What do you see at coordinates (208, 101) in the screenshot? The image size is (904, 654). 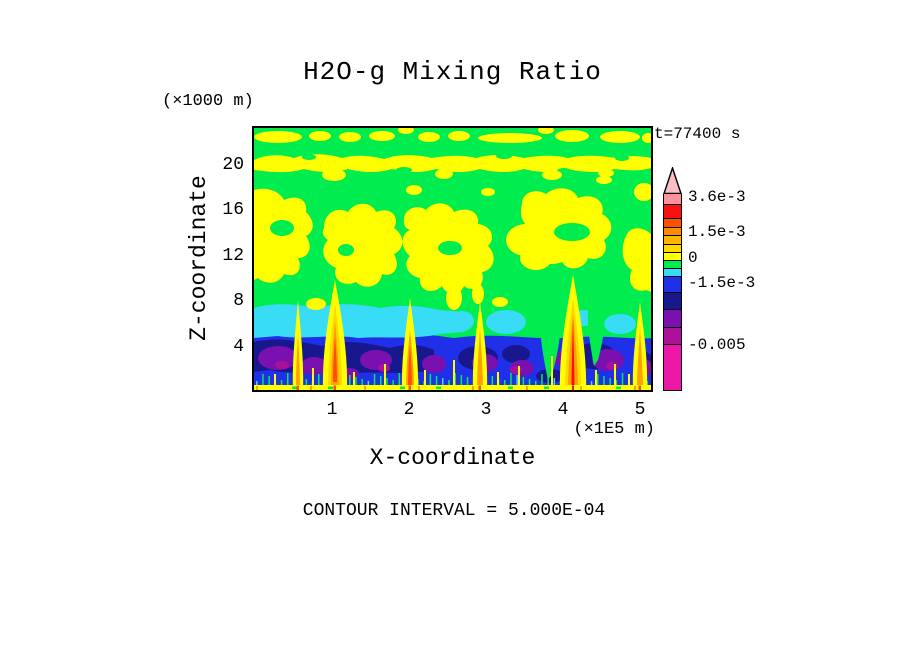 I see `y-axis-units-label: (×1000 m)` at bounding box center [208, 101].